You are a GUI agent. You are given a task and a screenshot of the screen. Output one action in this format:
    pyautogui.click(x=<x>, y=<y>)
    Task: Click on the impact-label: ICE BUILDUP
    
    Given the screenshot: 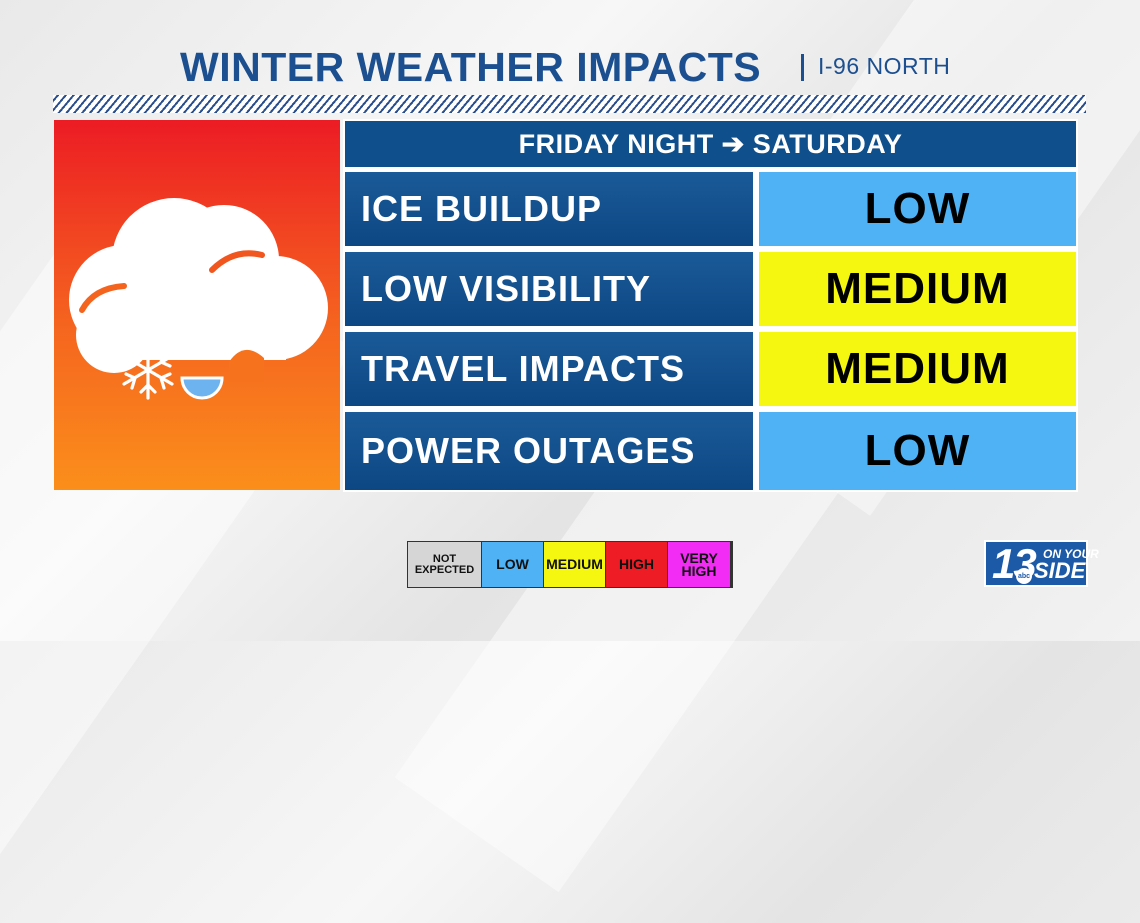 What is the action you would take?
    pyautogui.click(x=549, y=209)
    